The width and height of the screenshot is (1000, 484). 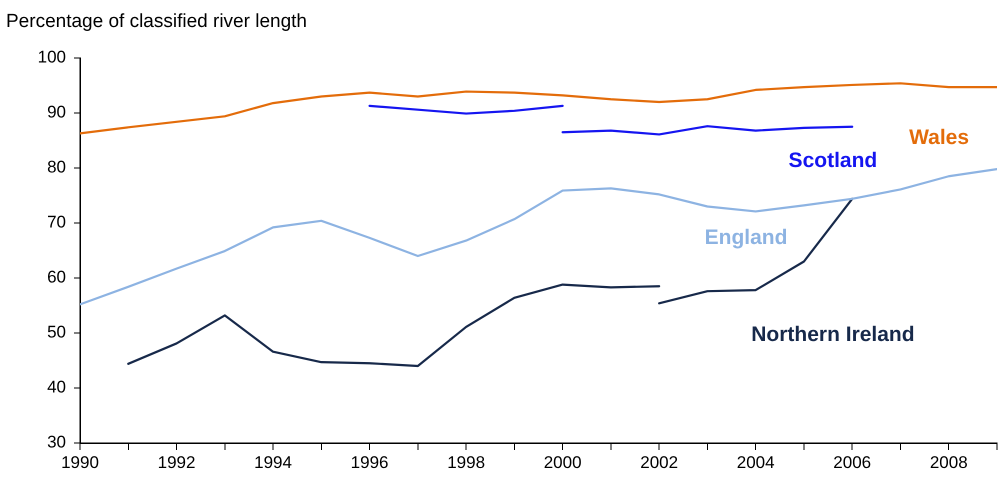 What do you see at coordinates (833, 334) in the screenshot?
I see `text: Northern Ireland` at bounding box center [833, 334].